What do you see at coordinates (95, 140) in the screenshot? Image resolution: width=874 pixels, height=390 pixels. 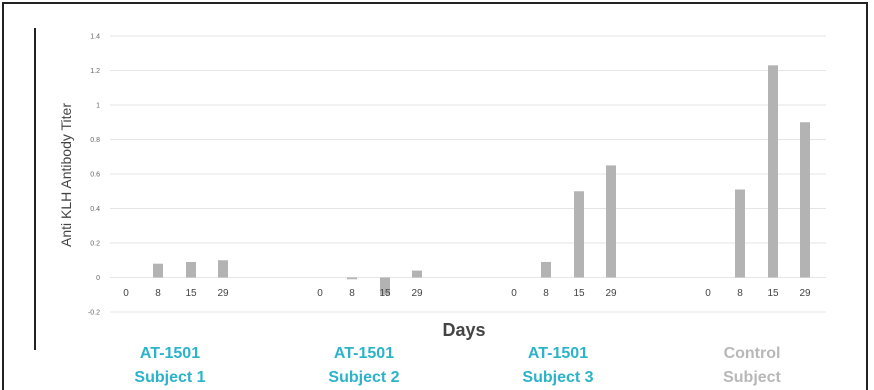 I see `y-tick-label: 0.8` at bounding box center [95, 140].